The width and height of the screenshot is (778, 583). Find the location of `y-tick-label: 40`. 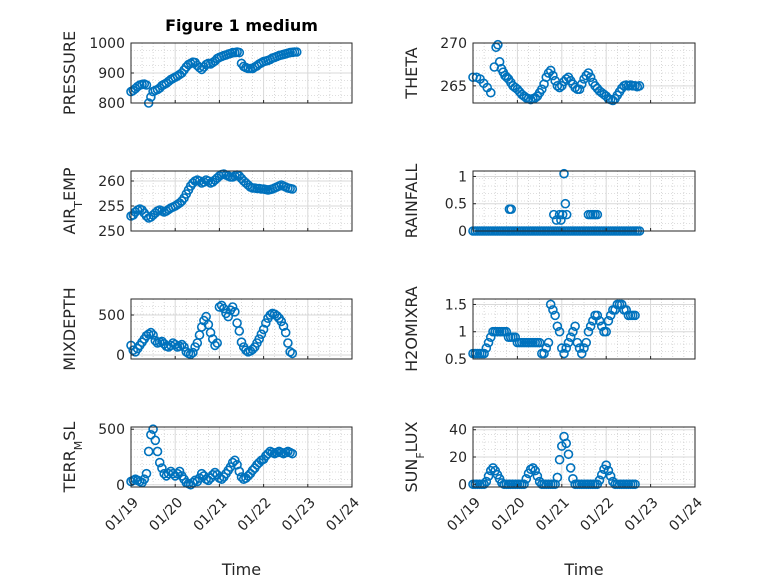

y-tick-label: 40 is located at coordinates (458, 431).